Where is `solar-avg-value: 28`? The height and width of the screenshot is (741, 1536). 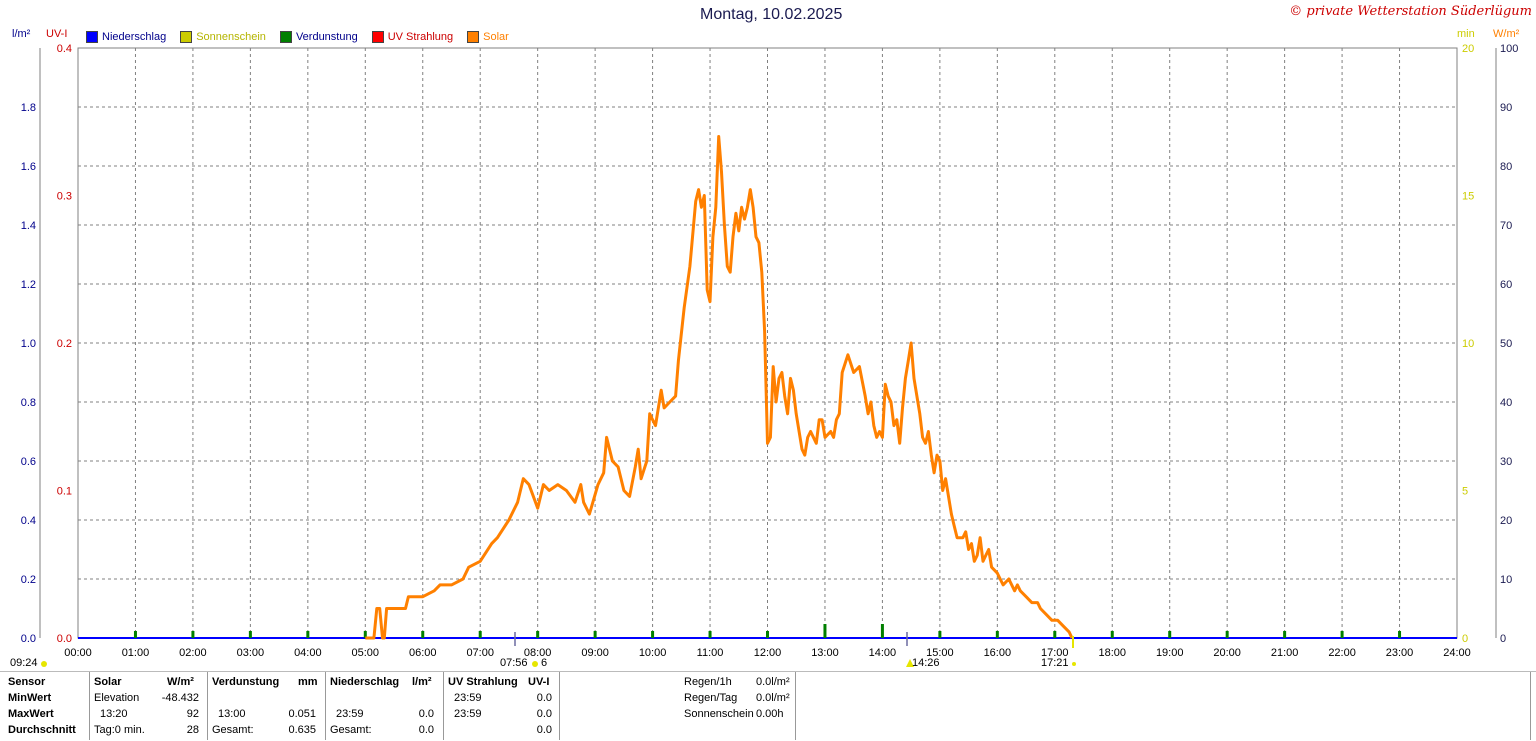
solar-avg-value: 28 is located at coordinates (192, 730).